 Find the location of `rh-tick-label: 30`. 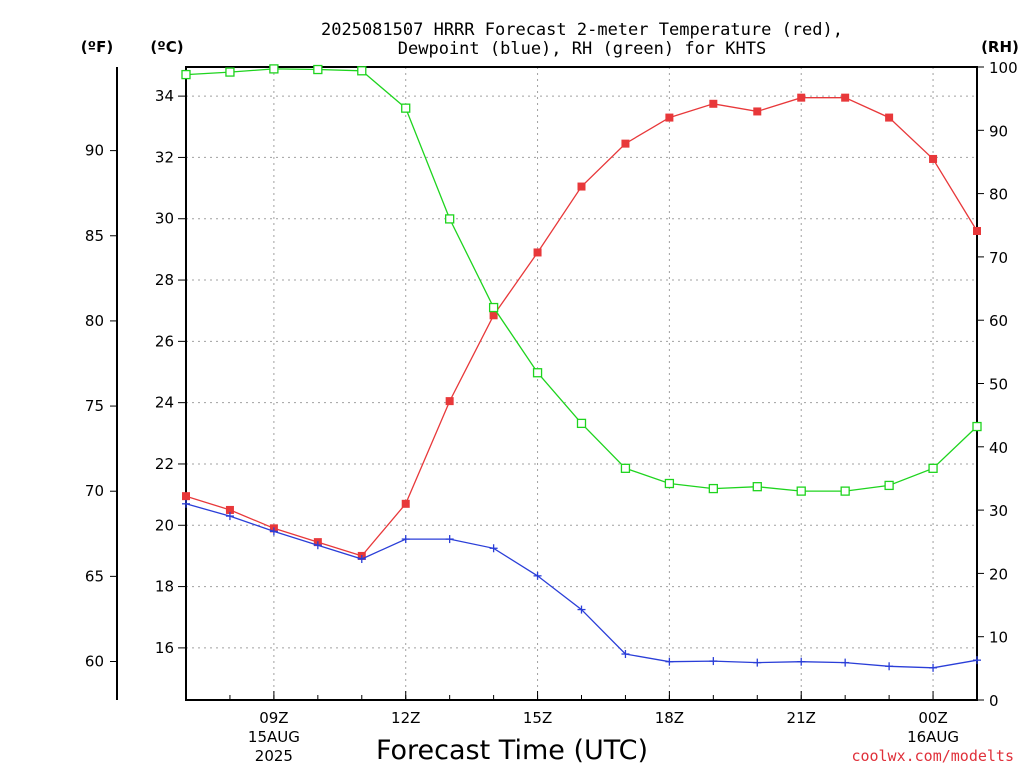

rh-tick-label: 30 is located at coordinates (998, 511).